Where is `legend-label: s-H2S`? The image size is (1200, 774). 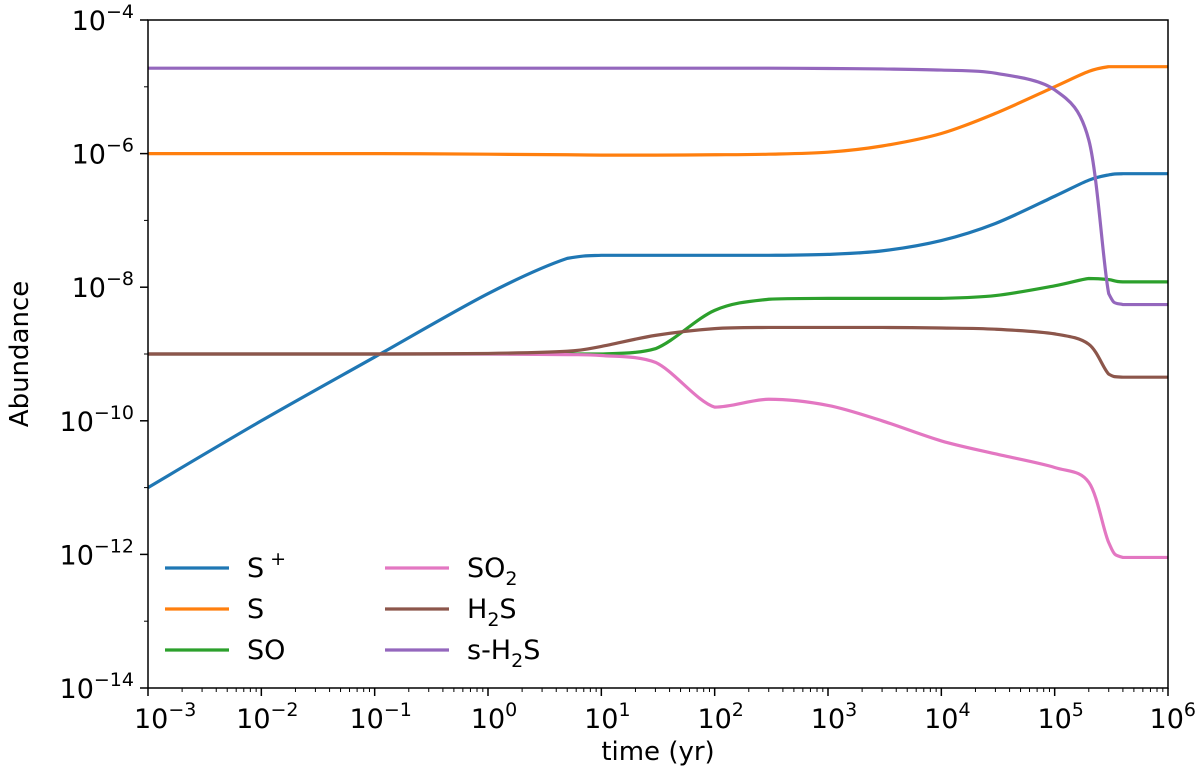
legend-label: s-H2S is located at coordinates (503, 653).